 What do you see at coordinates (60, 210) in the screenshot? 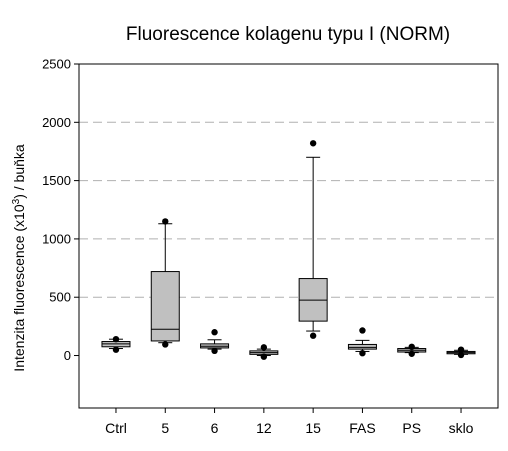
I see `y-axis-ticks: 0 500 1000 1500 2000 2500` at bounding box center [60, 210].